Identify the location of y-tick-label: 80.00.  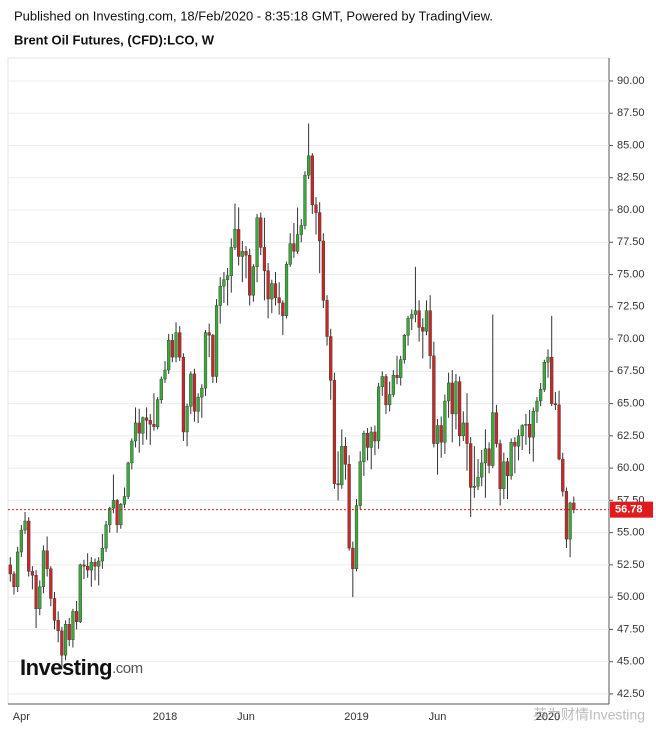
(631, 210).